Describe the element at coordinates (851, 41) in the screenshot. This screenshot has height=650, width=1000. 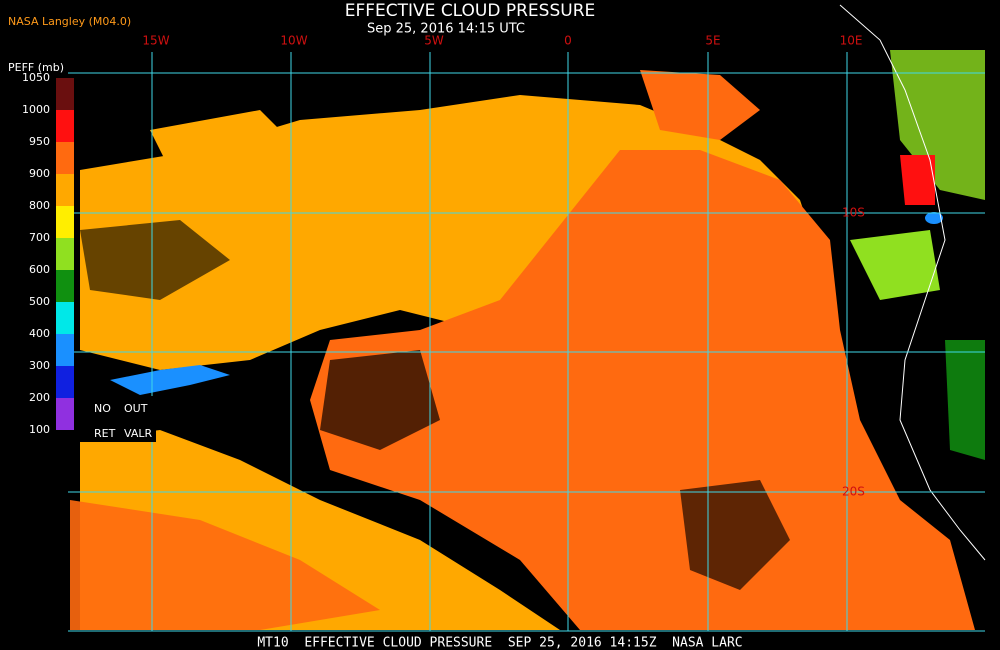
I see `lon-label: 10E` at that location.